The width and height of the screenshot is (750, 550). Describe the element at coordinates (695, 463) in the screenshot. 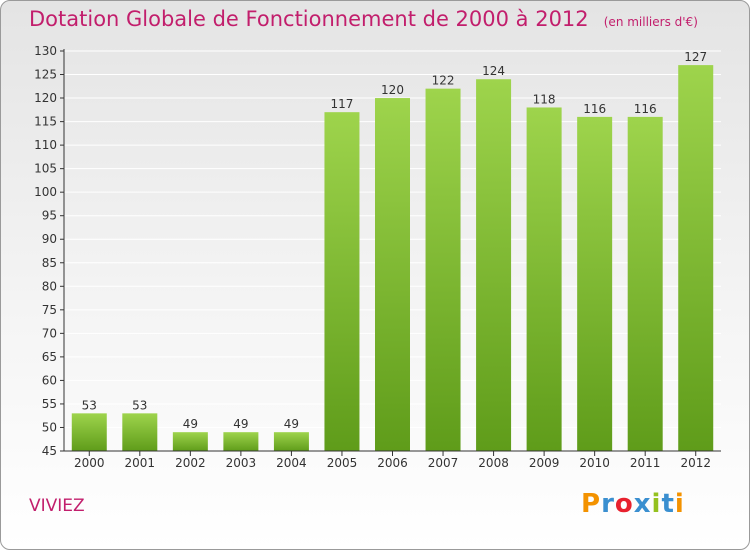

I see `x-tick-label: 2012` at that location.